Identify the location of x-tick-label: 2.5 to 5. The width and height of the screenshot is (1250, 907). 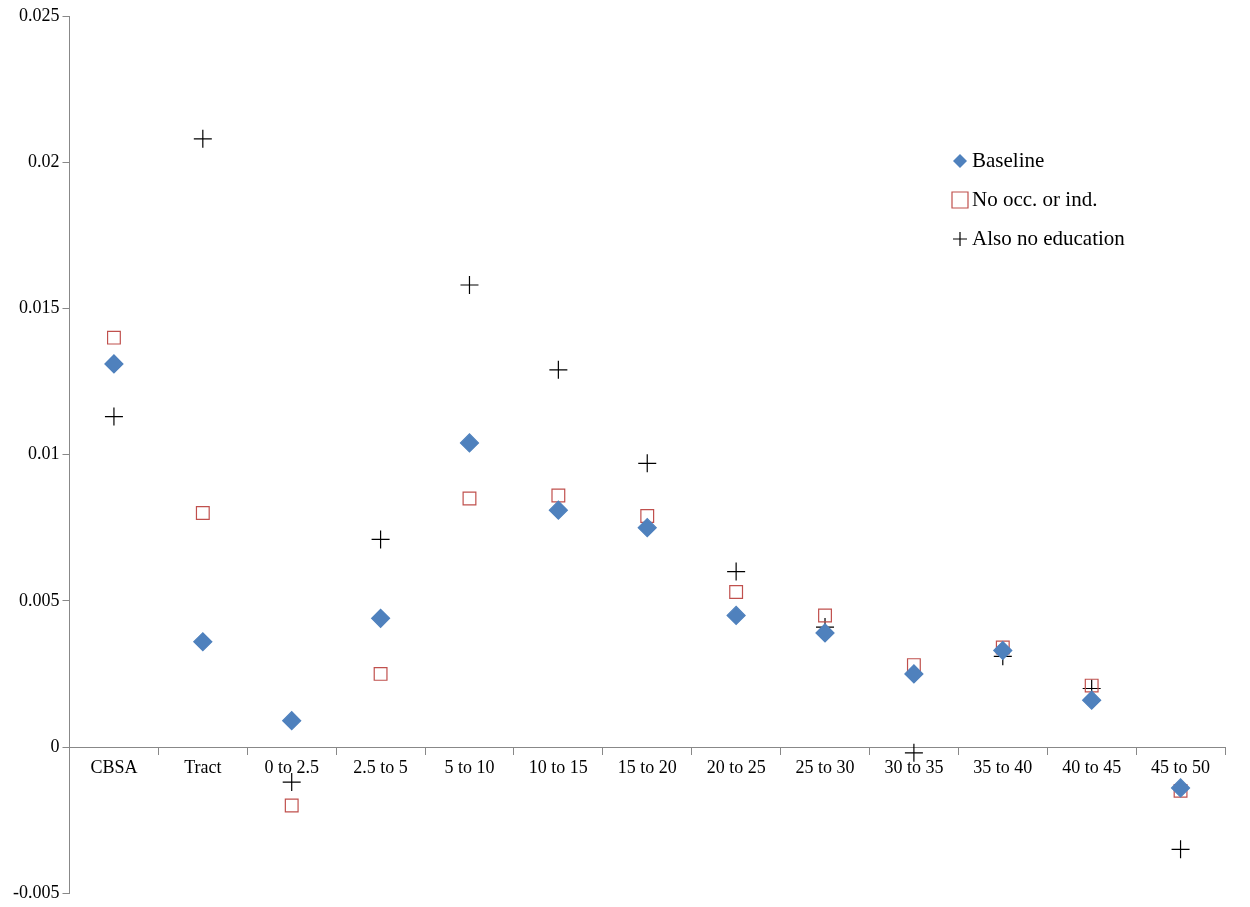
(380, 766).